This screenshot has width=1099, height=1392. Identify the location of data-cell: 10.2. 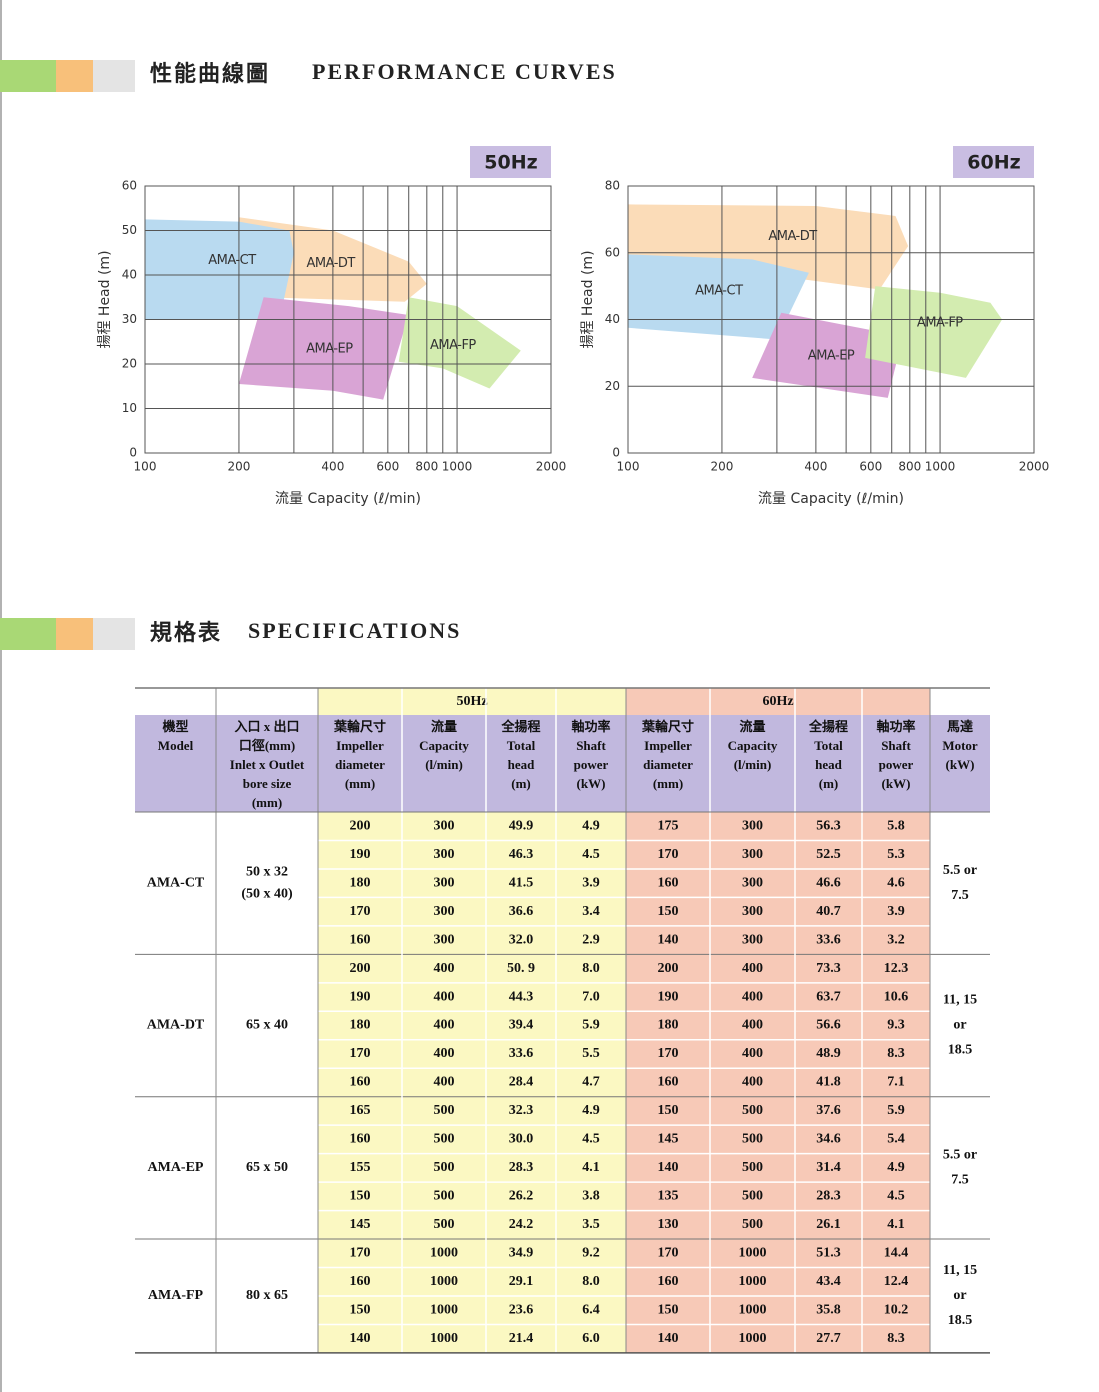
(896, 1309).